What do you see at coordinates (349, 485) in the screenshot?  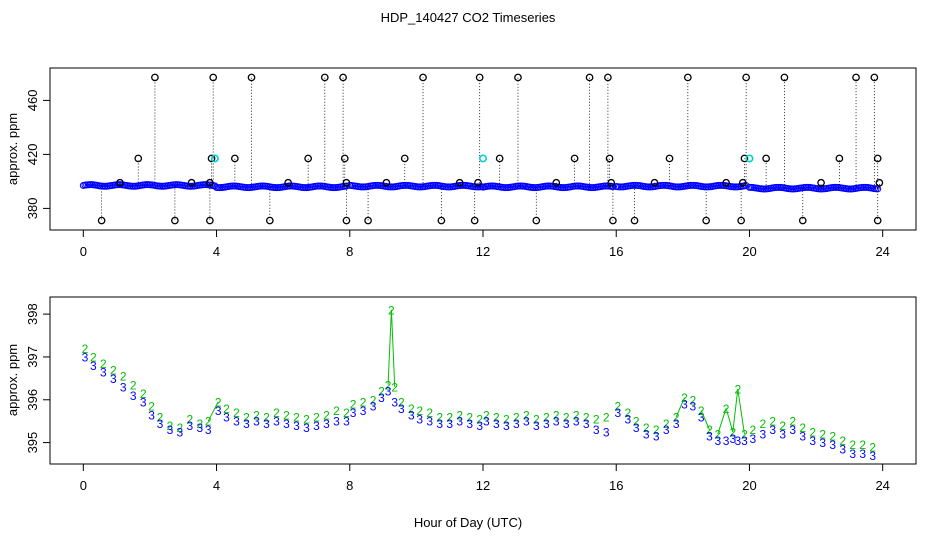 I see `bottom-x-tick-label: 8` at bounding box center [349, 485].